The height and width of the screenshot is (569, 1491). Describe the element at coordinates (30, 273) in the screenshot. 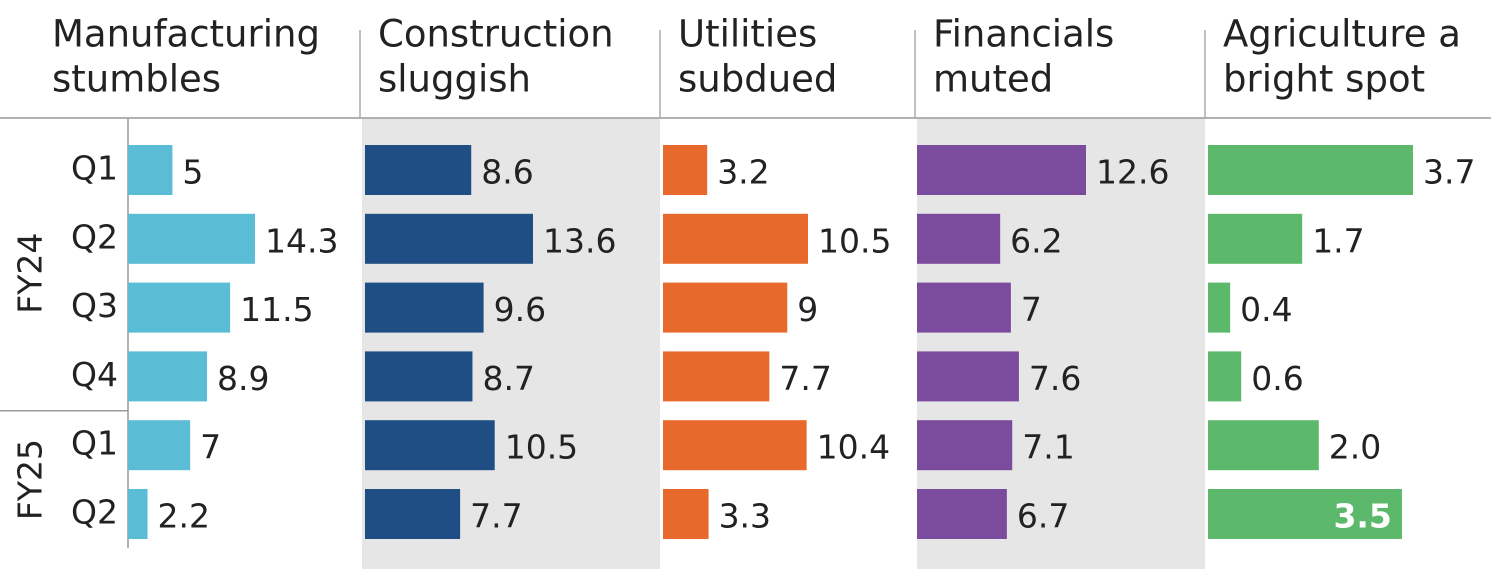

I see `group-label: FY24` at that location.